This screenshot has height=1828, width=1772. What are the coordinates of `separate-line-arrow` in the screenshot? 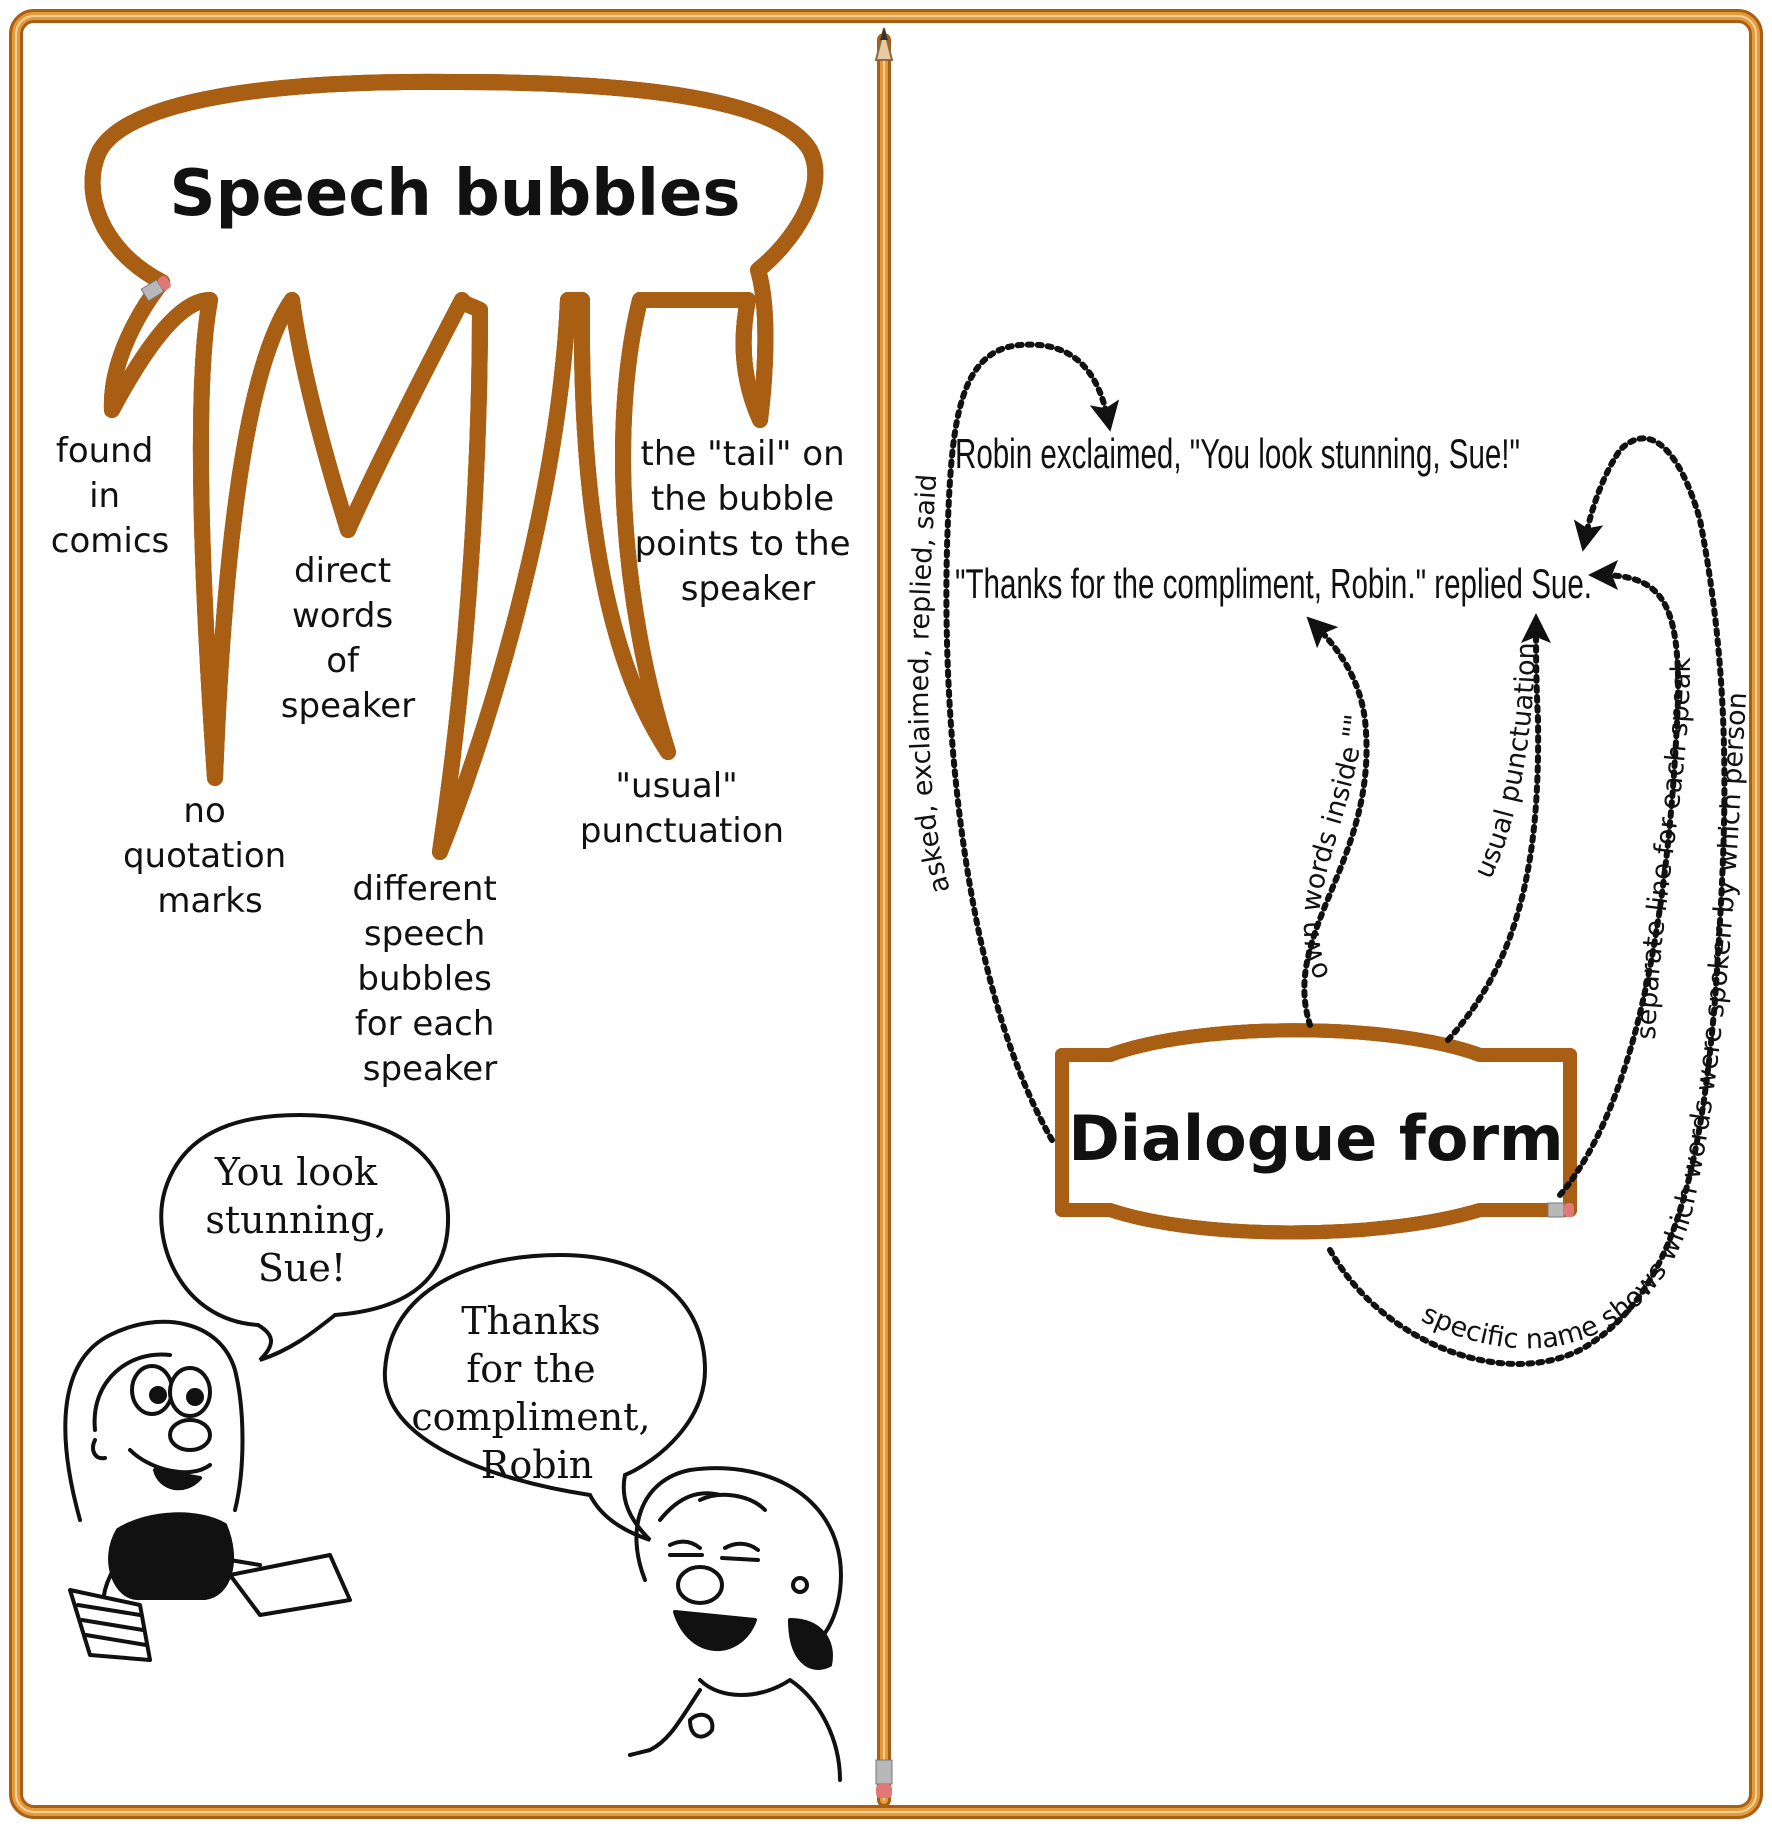 It's located at (1619, 879).